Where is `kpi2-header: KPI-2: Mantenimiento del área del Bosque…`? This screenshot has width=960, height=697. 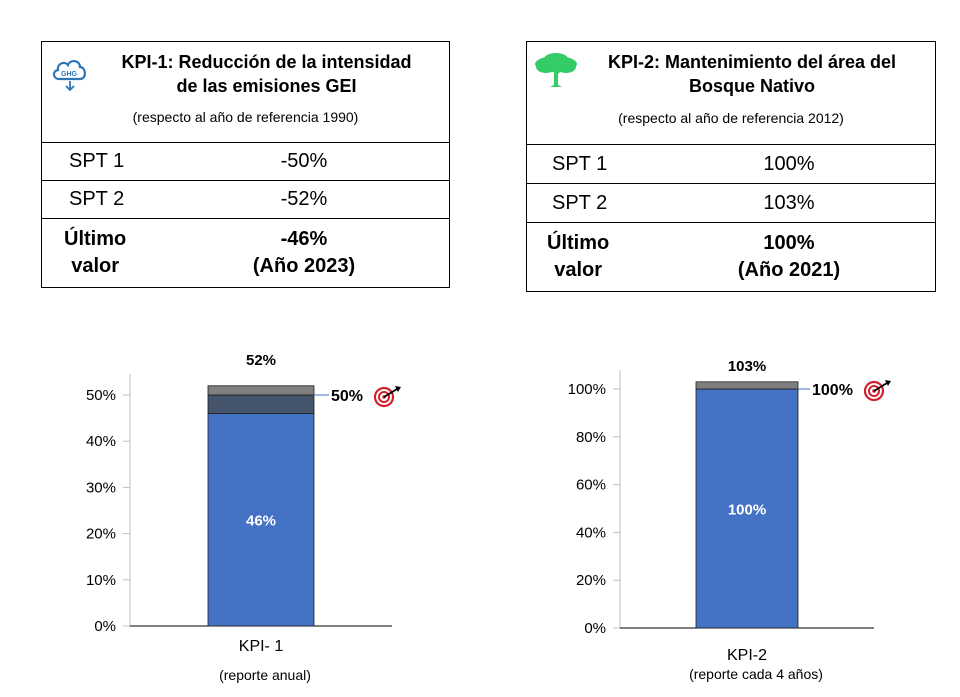
kpi2-header: KPI-2: Mantenimiento del área del Bosque… is located at coordinates (731, 93).